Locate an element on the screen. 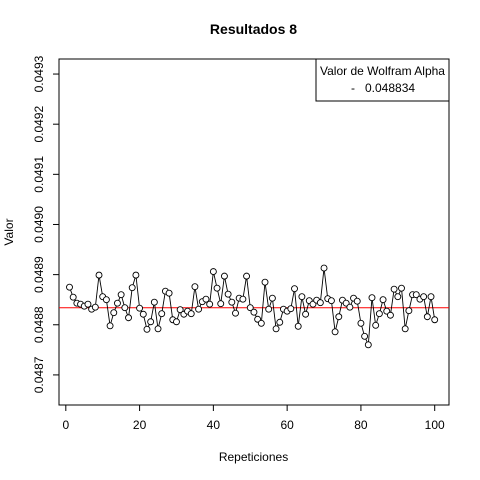 This screenshot has width=480, height=480. x-tick-label: 100 is located at coordinates (435, 425).